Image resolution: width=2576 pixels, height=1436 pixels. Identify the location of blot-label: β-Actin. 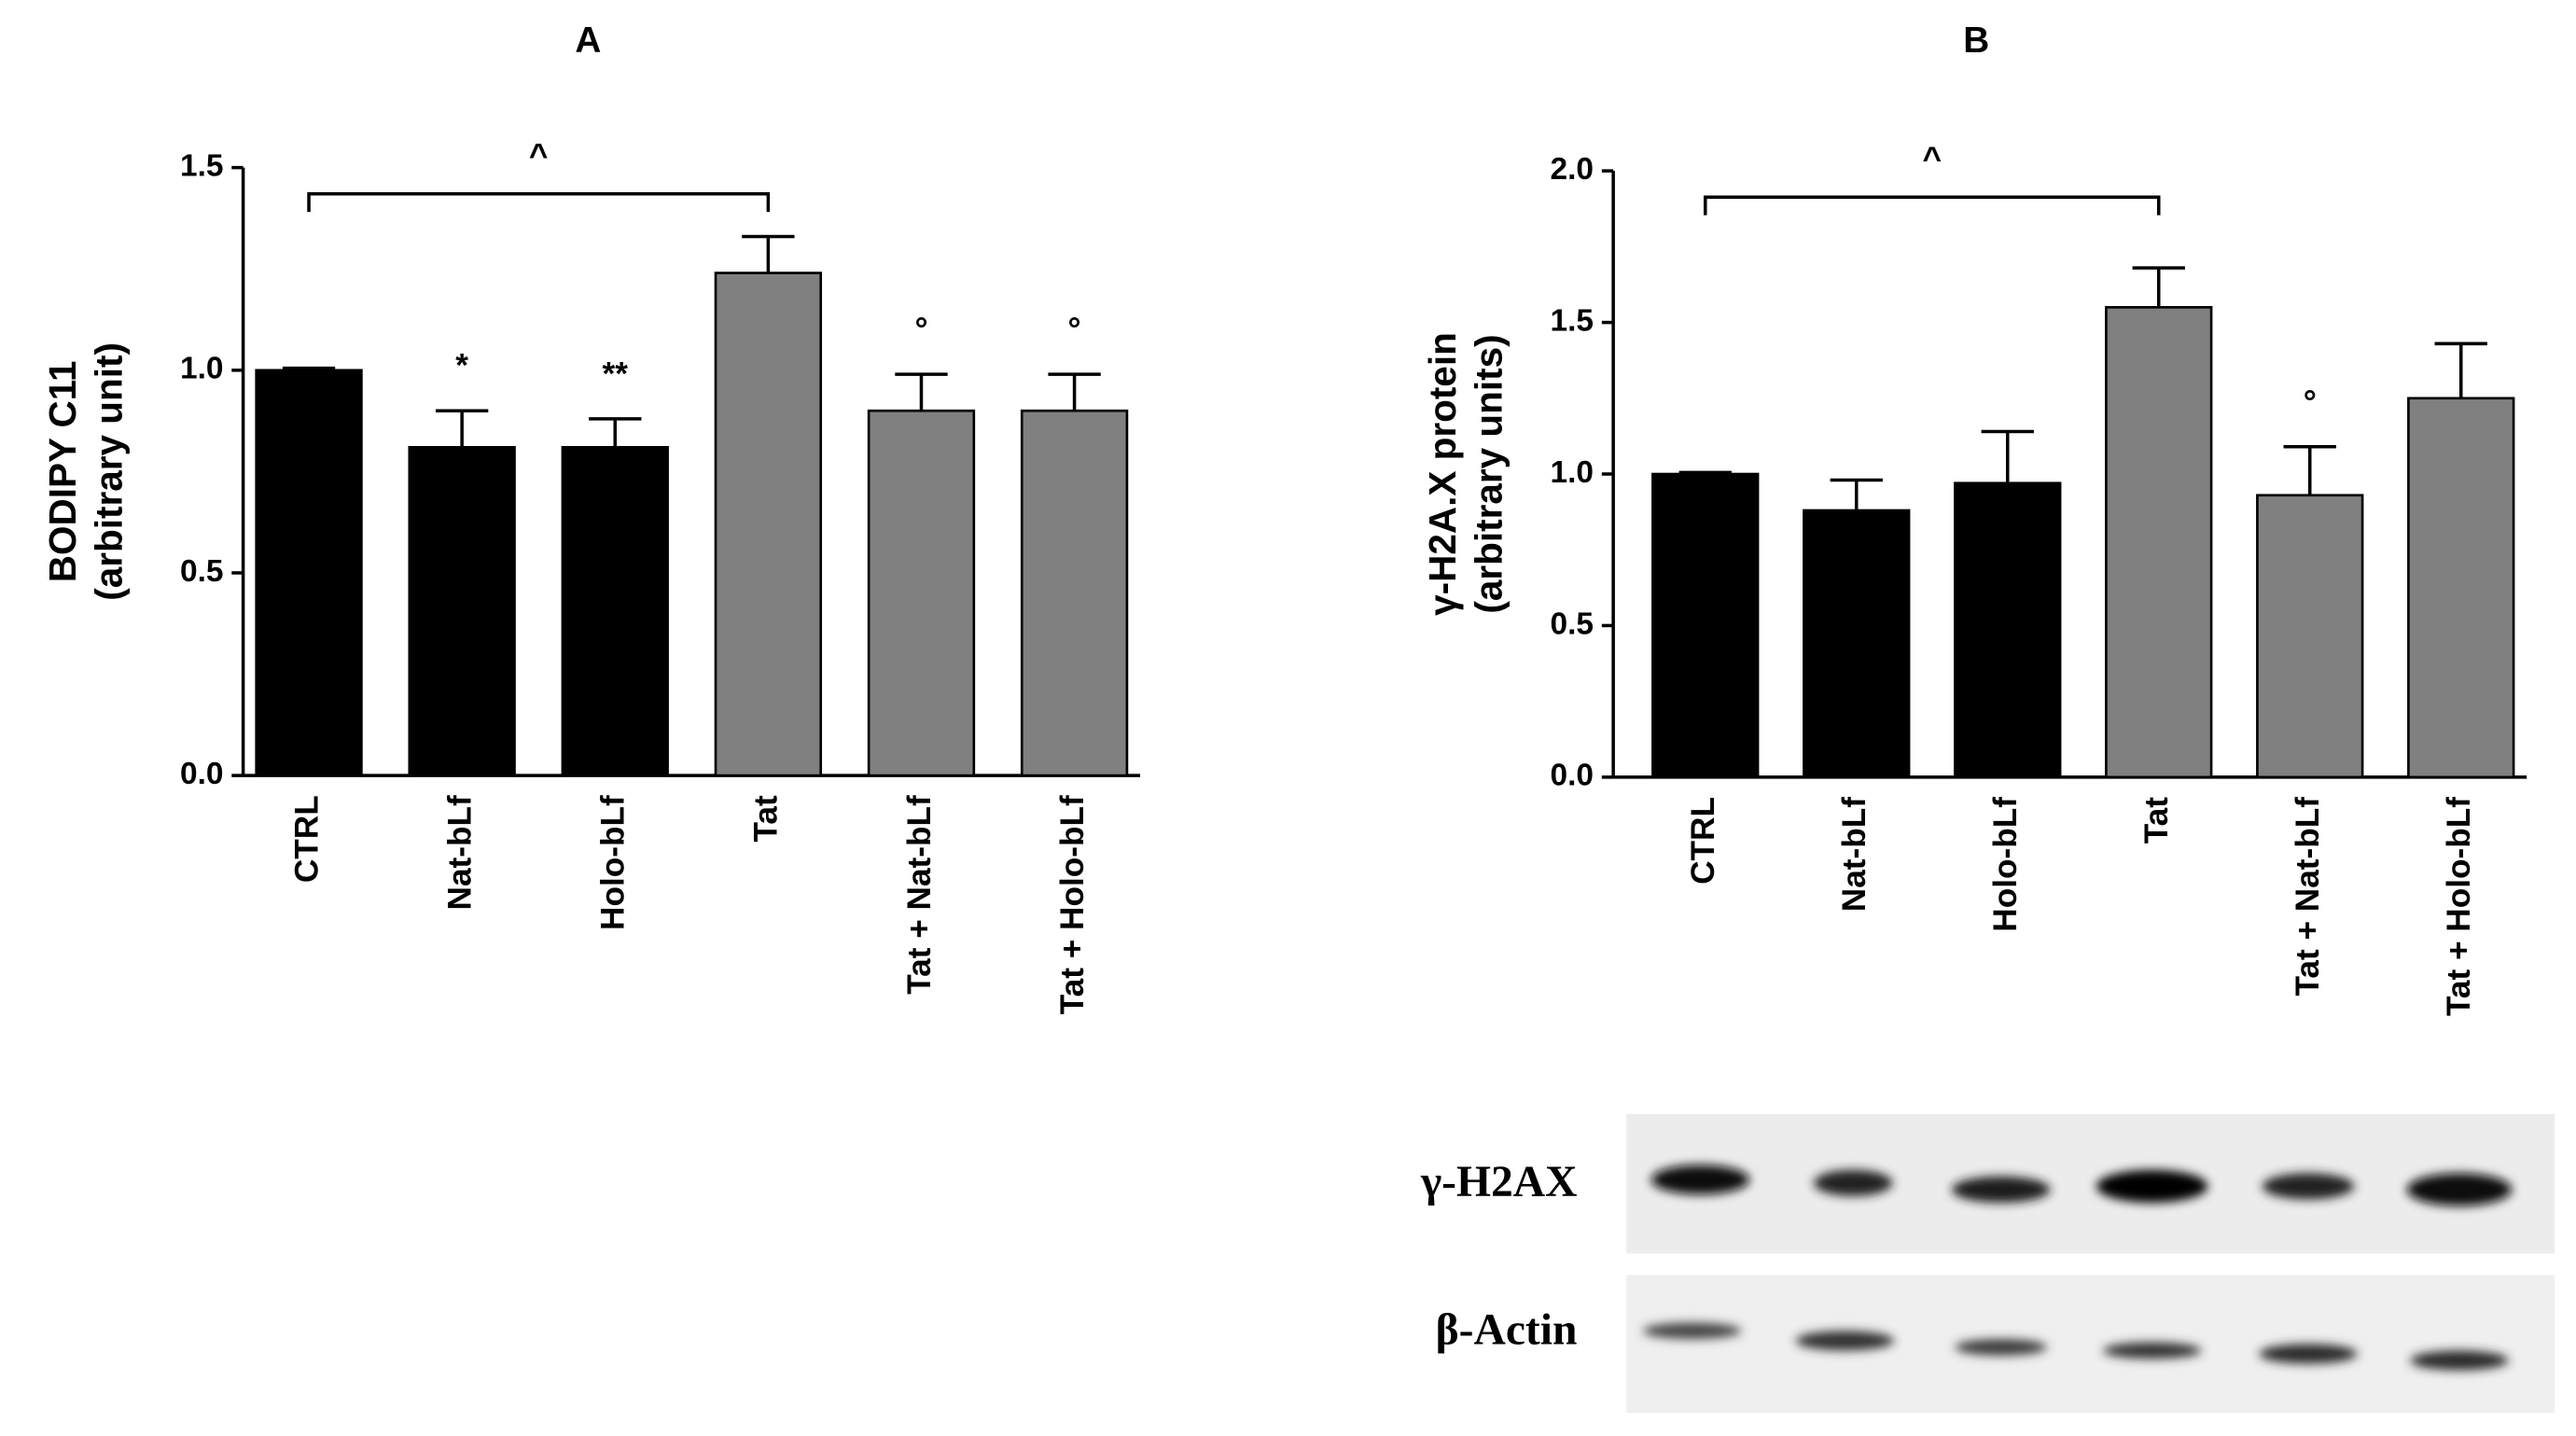
(1507, 1330).